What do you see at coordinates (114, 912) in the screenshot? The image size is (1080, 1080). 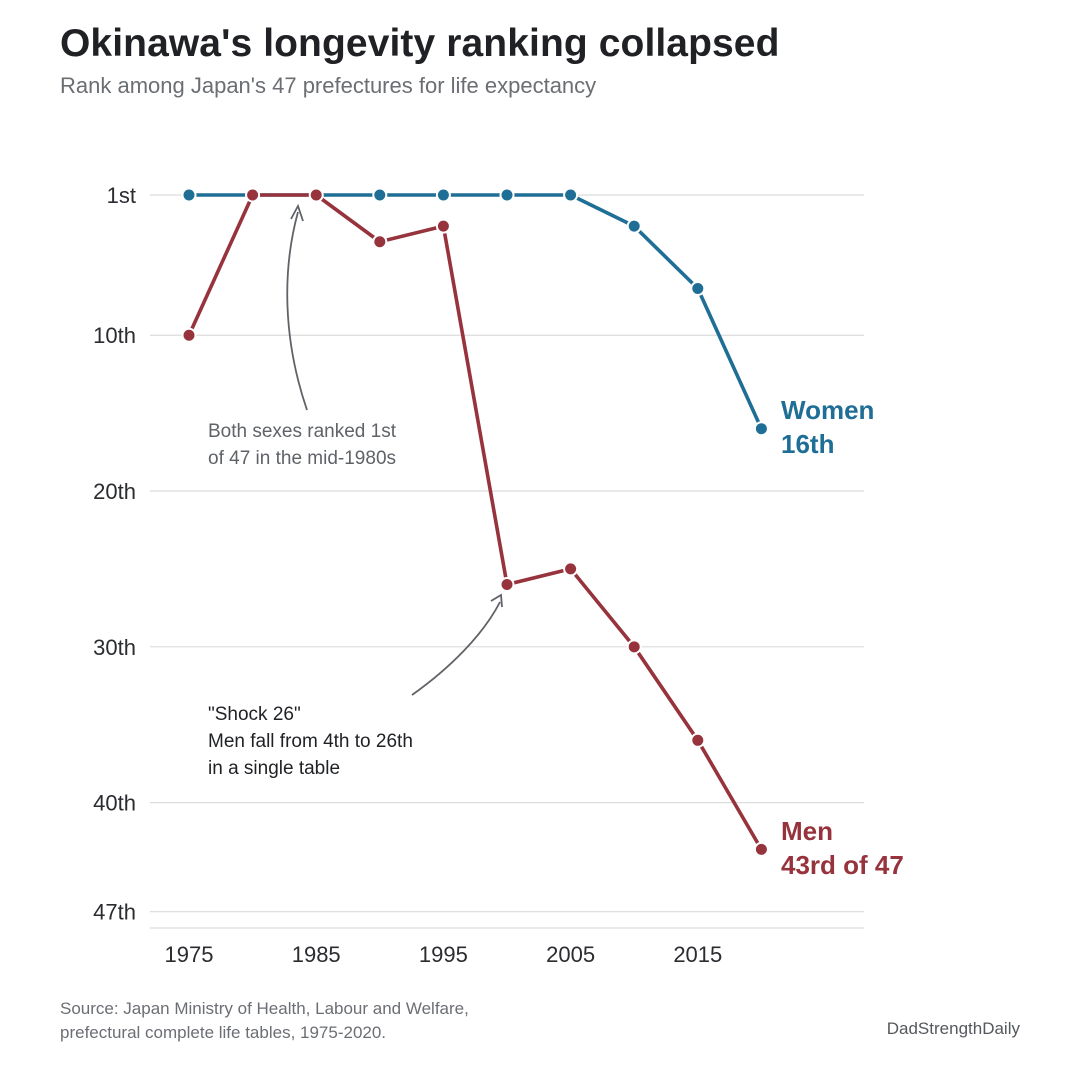 I see `y-tick-label: 47th` at bounding box center [114, 912].